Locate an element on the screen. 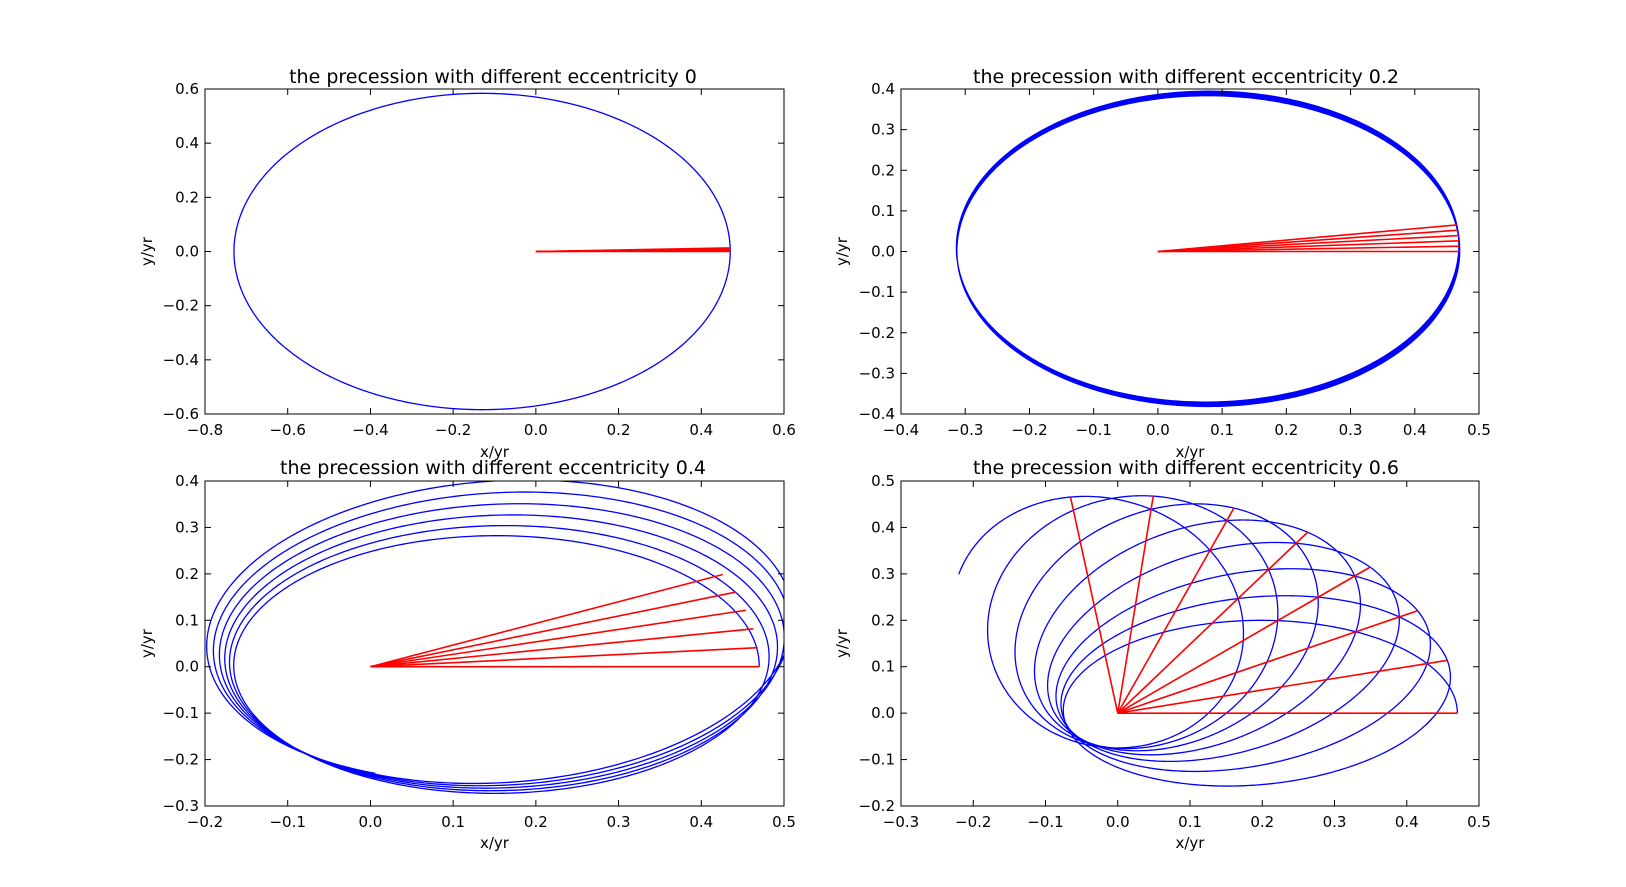  y-tick-label: 0.0 is located at coordinates (883, 713).